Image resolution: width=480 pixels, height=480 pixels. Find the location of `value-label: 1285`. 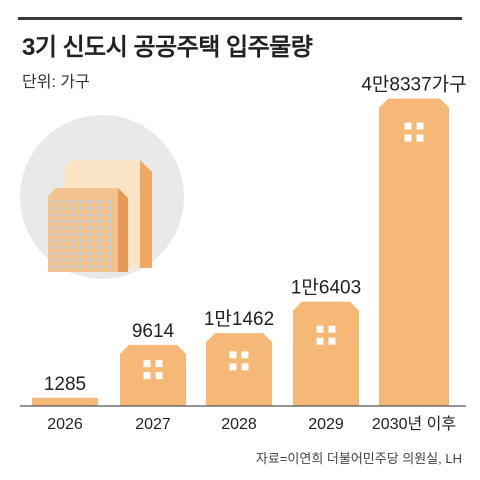

value-label: 1285 is located at coordinates (65, 384).